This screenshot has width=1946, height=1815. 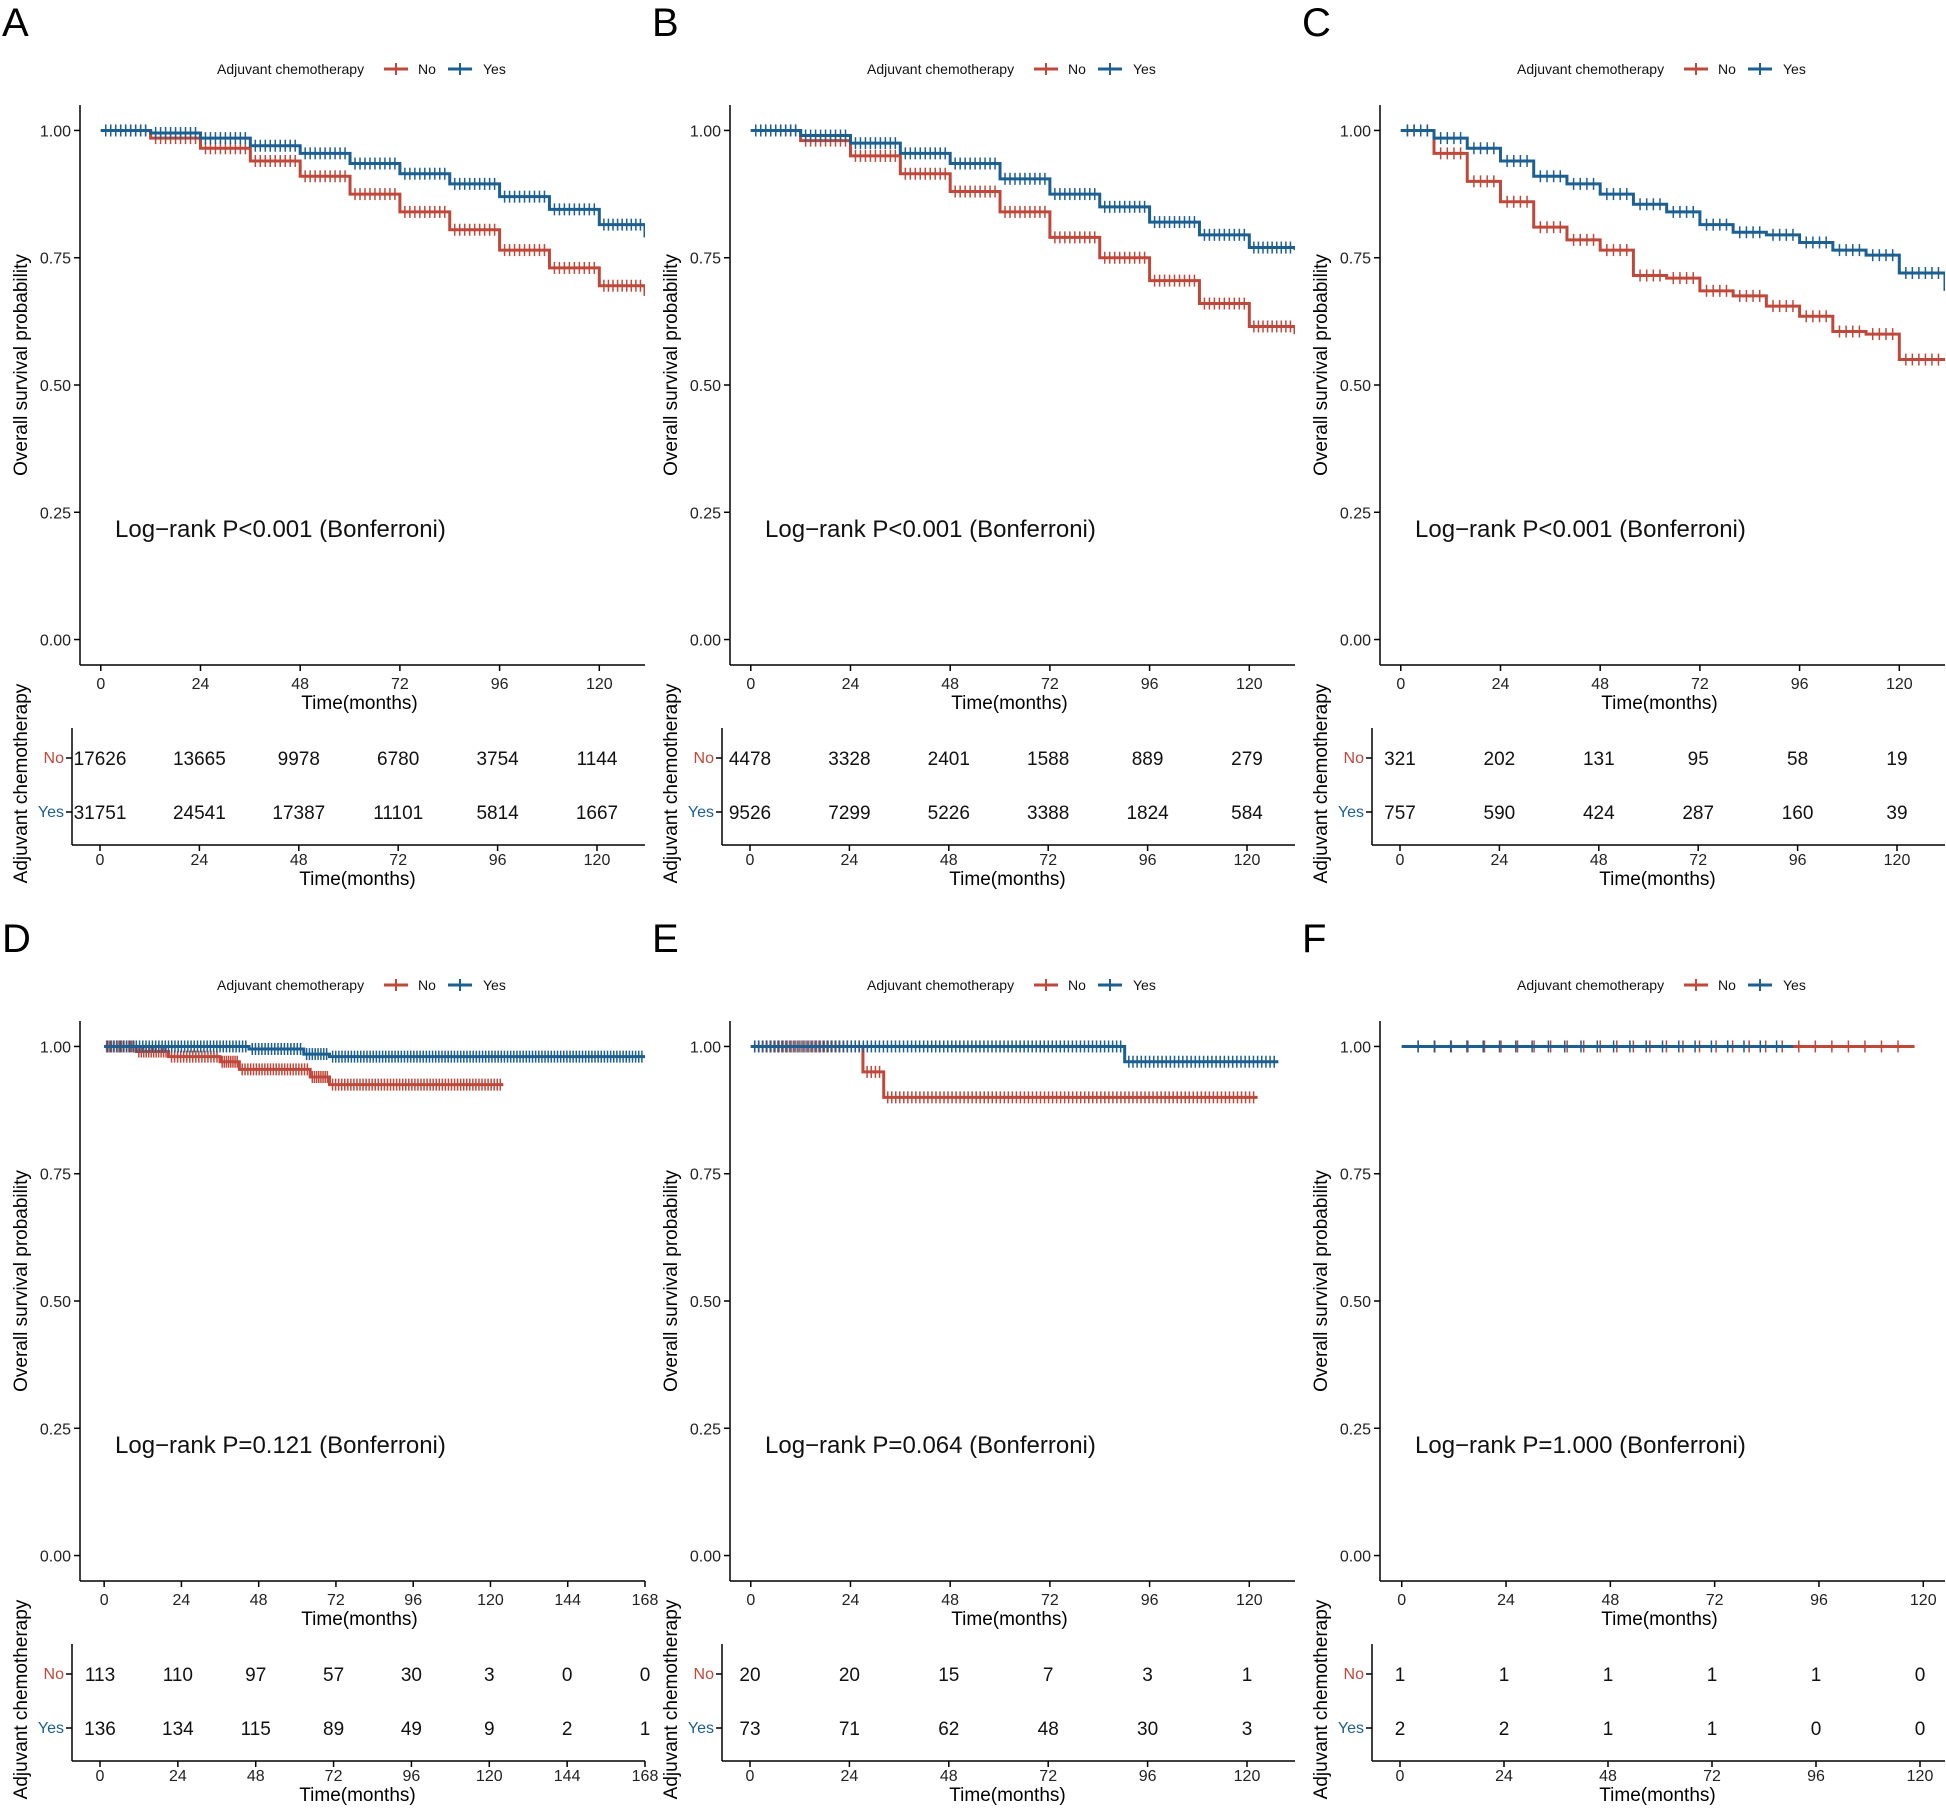 What do you see at coordinates (16, 939) in the screenshot?
I see `panel-letter: D` at bounding box center [16, 939].